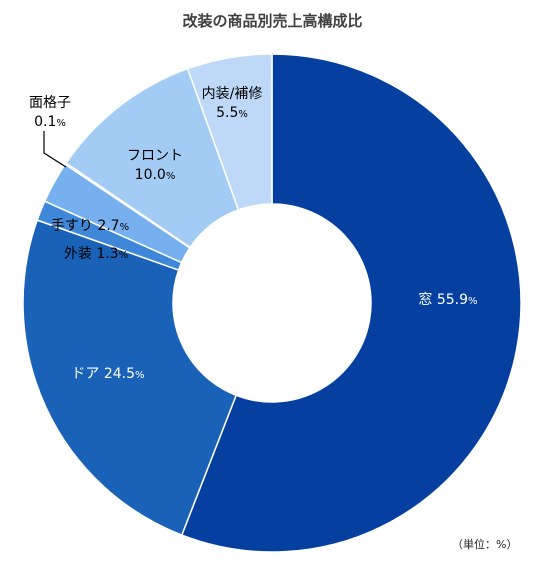  Describe the element at coordinates (55, 149) in the screenshot. I see `leader-line-面格子` at that location.